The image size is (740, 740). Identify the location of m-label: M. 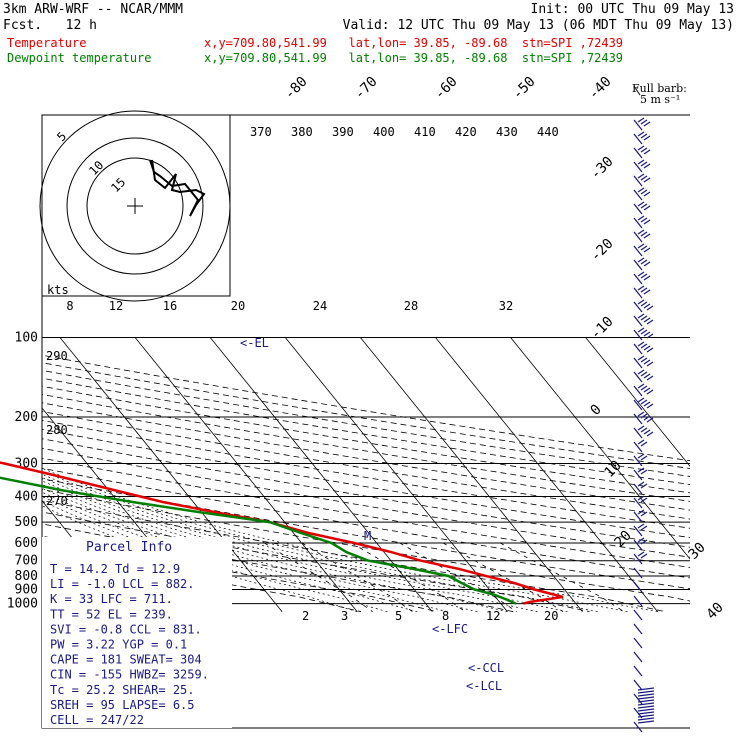
(367, 536).